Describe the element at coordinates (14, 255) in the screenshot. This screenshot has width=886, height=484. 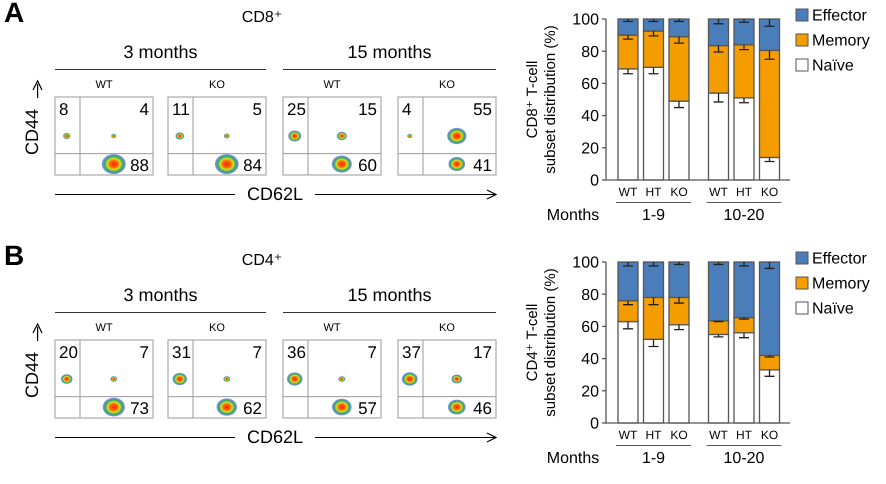
I see `text: B` at that location.